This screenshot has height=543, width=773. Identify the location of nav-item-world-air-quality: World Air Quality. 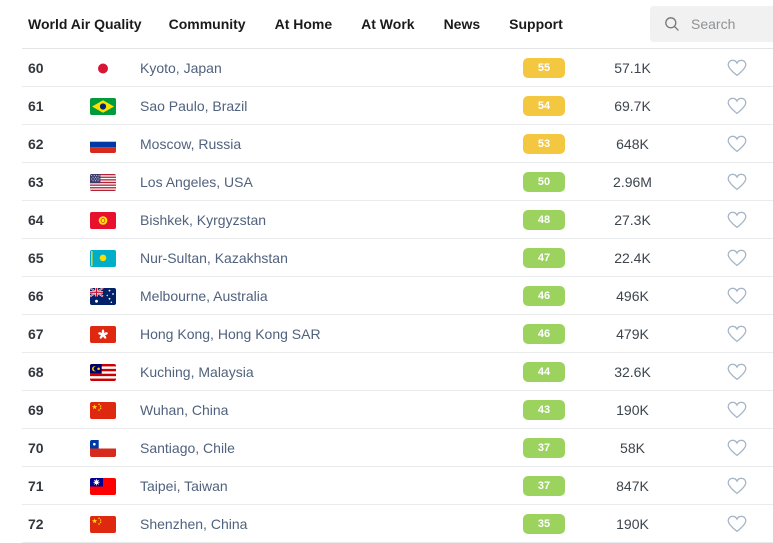
(85, 24).